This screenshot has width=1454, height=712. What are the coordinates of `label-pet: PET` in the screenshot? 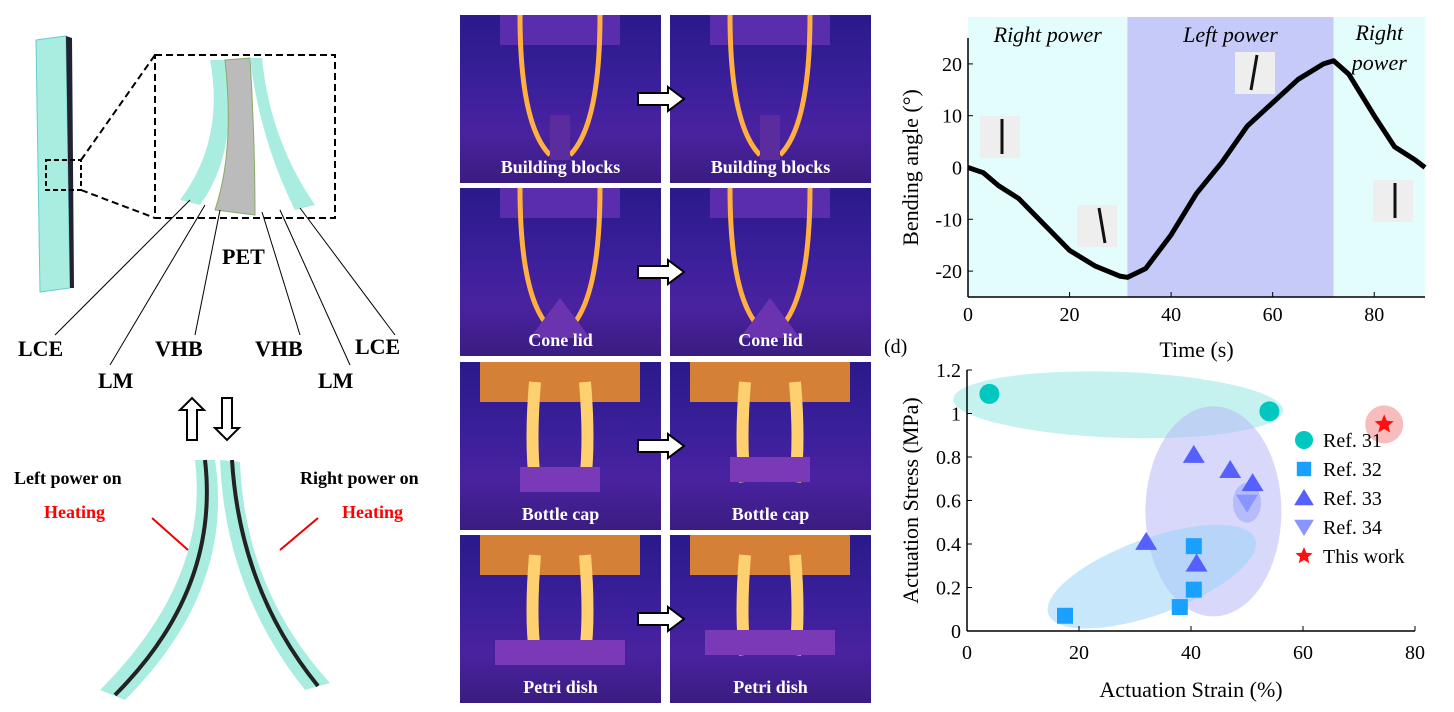 It's located at (243, 256).